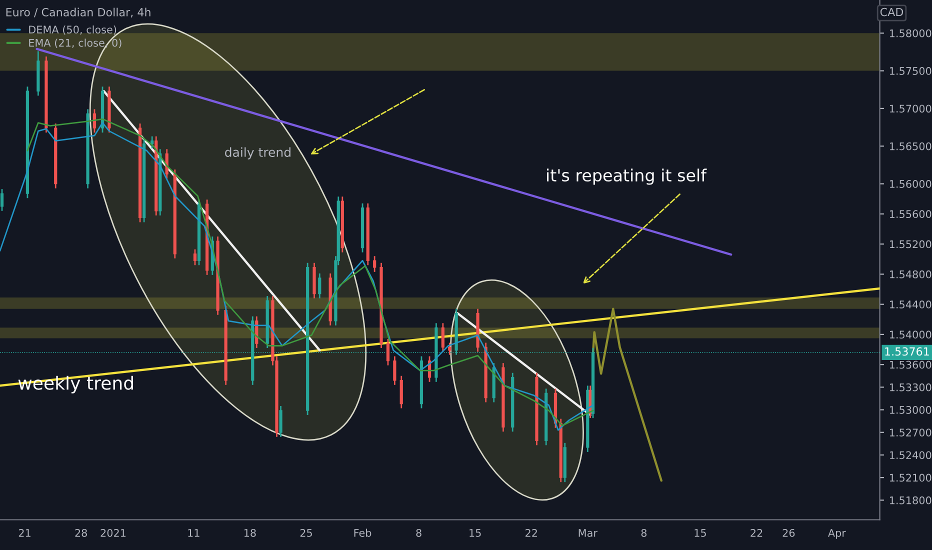 The width and height of the screenshot is (932, 550). I want to click on annotation: it's repeating it self, so click(627, 176).